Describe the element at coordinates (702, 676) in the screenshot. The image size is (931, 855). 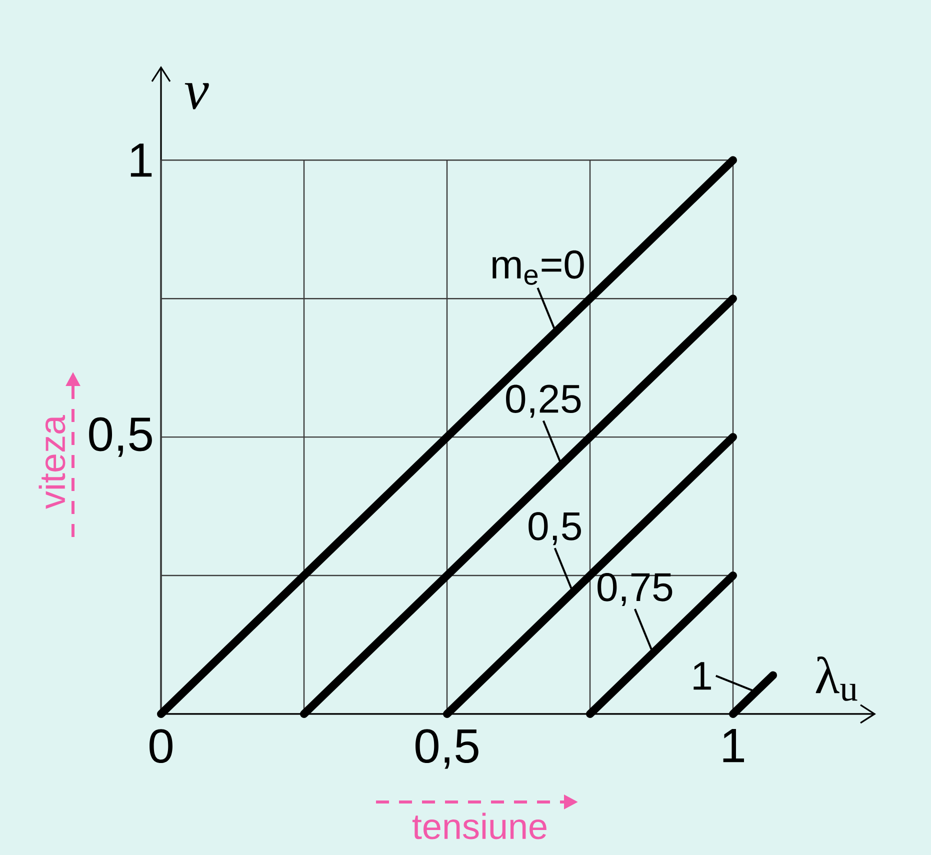
I see `annotation: 1` at that location.